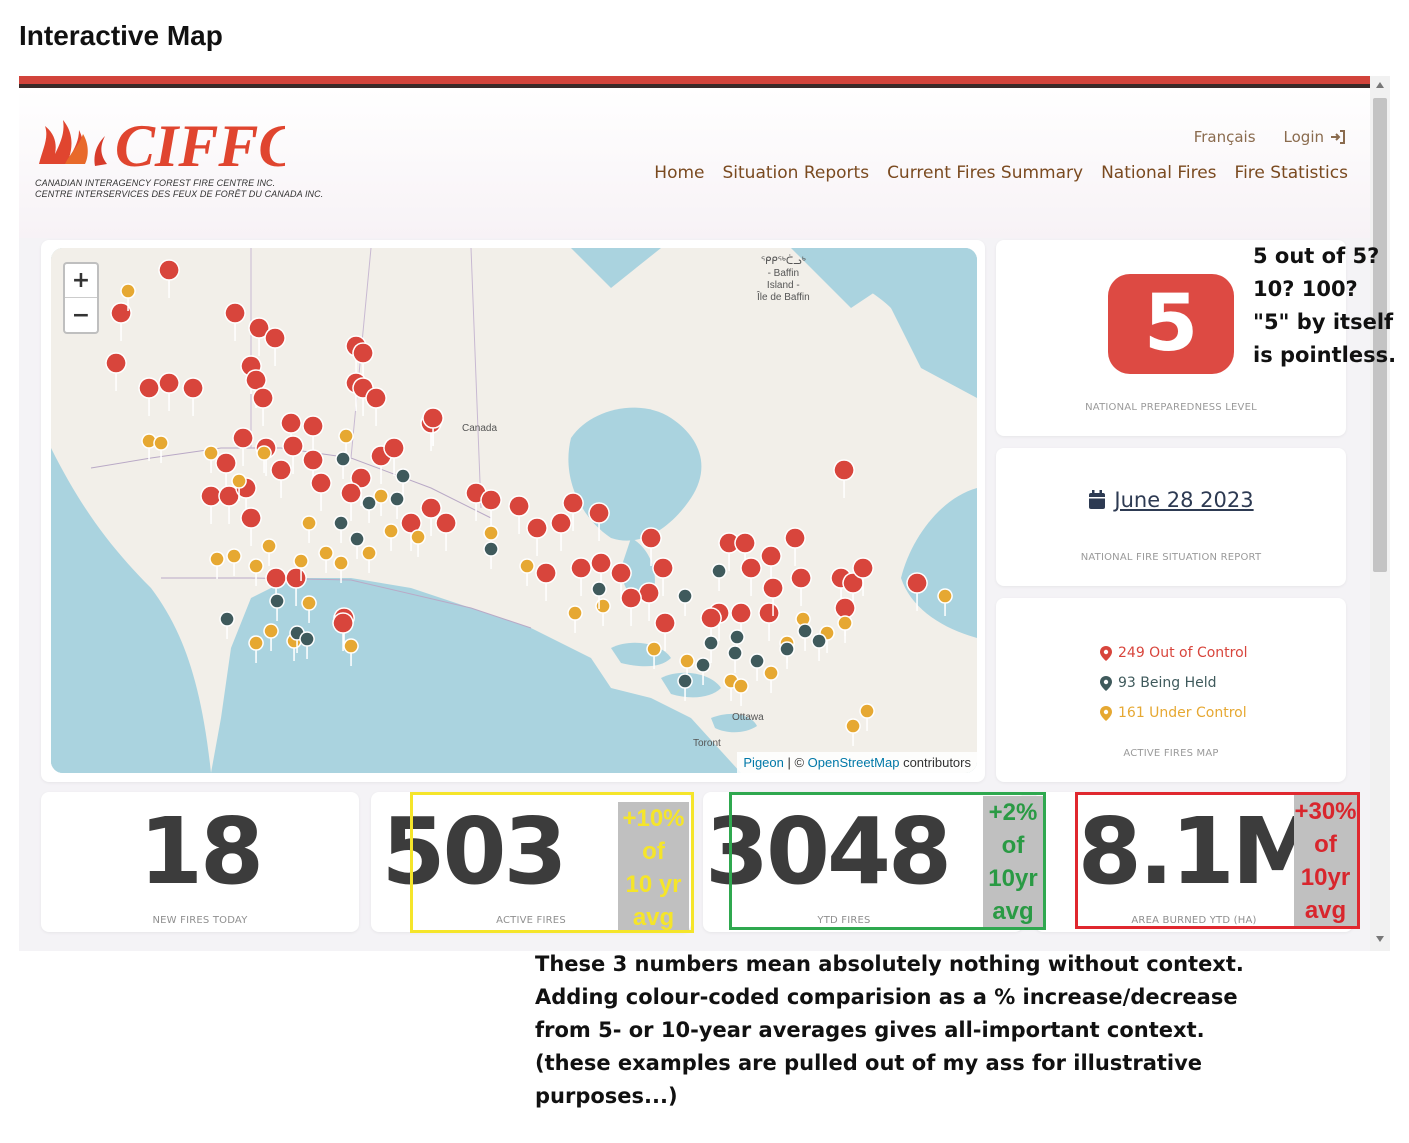  What do you see at coordinates (1159, 173) in the screenshot?
I see `nav-national-fires: National Fires` at bounding box center [1159, 173].